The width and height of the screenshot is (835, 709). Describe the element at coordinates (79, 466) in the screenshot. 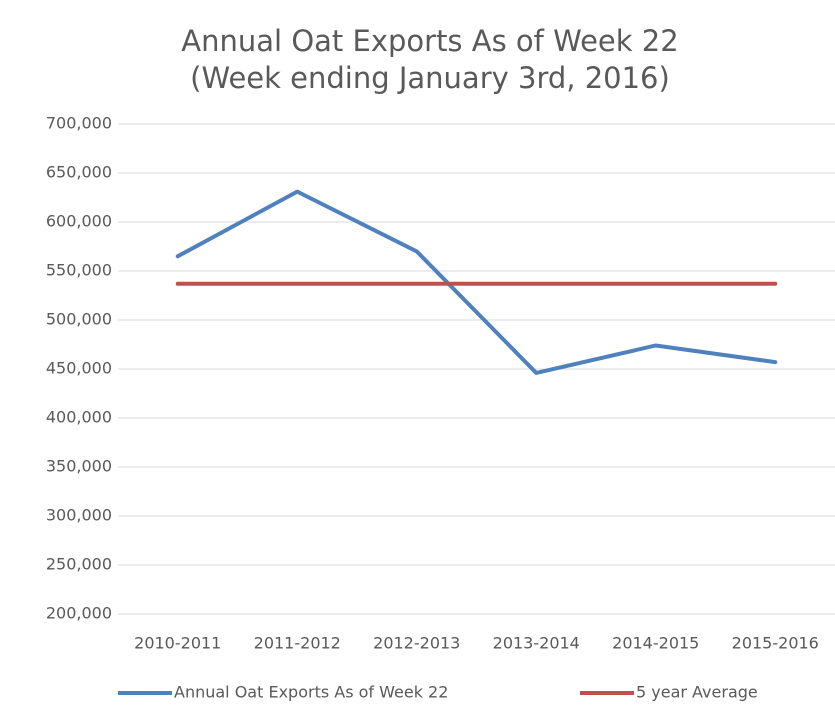

I see `y-tick-label: 350,000` at that location.